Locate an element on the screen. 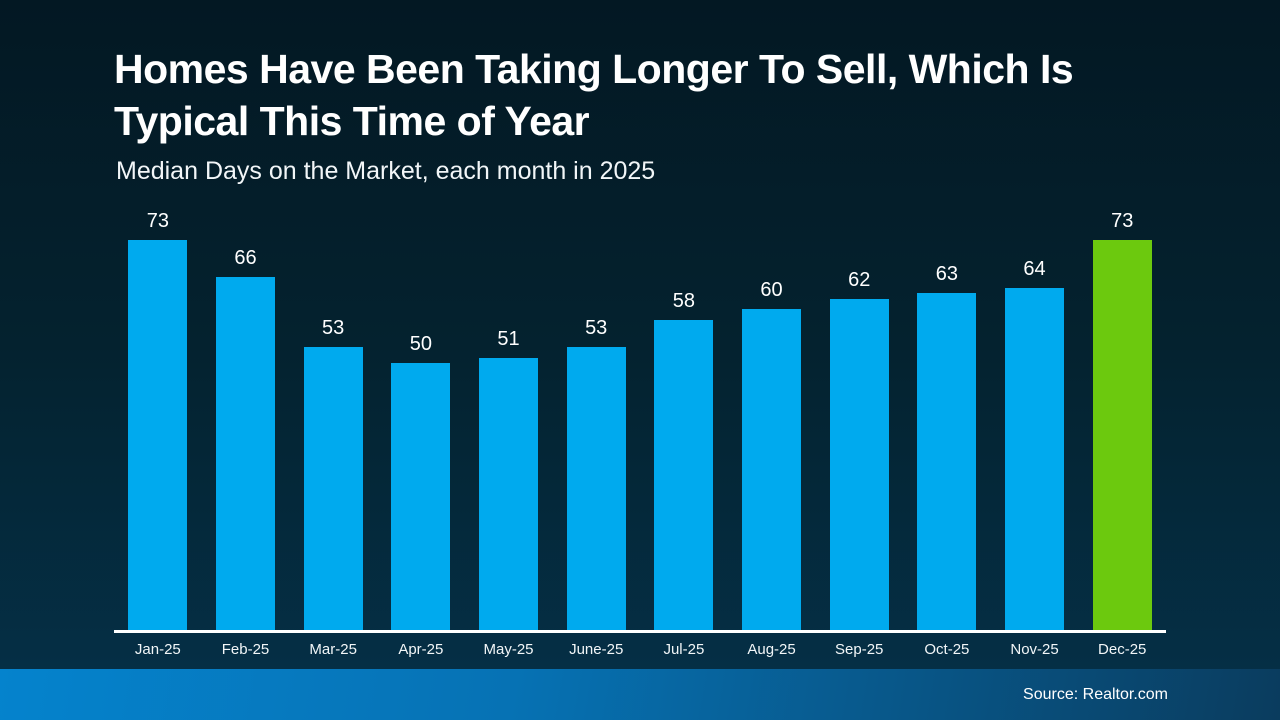 This screenshot has height=720, width=1280. bar-value-label: 66 is located at coordinates (245, 258).